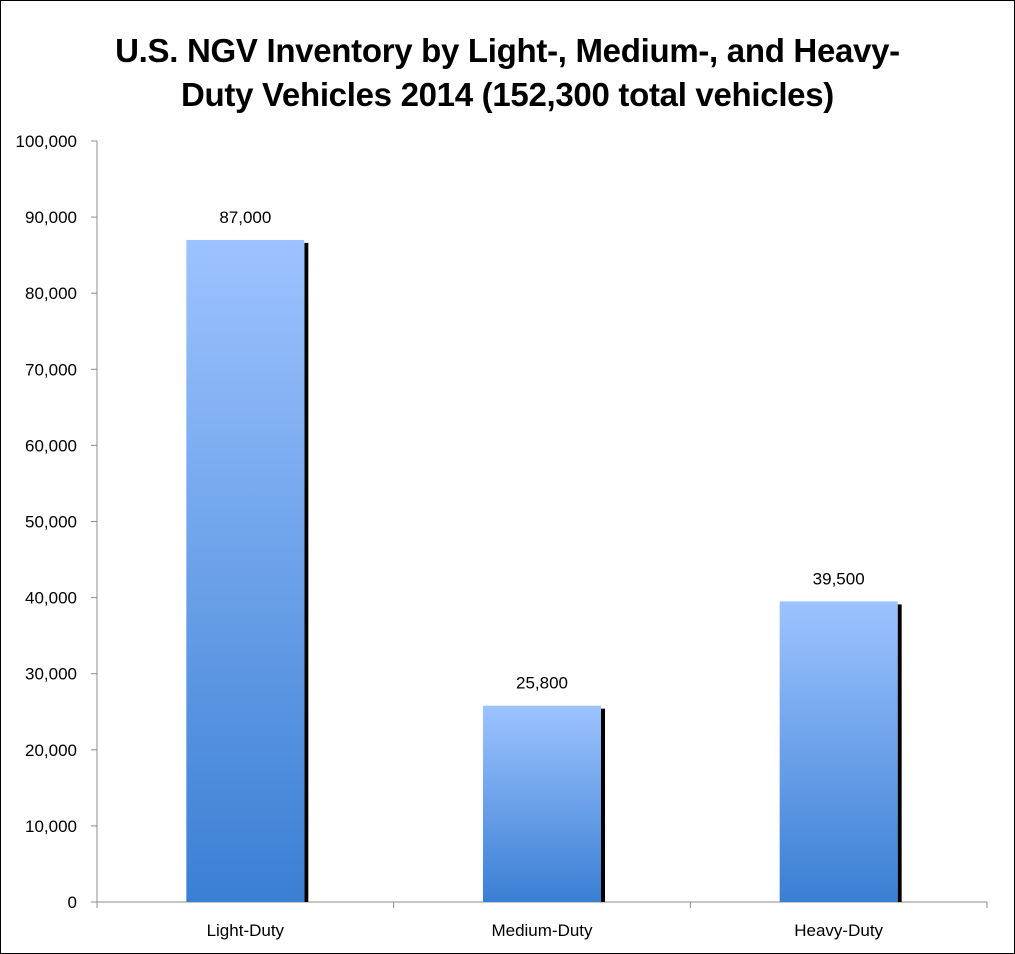 Image resolution: width=1015 pixels, height=954 pixels. What do you see at coordinates (51, 674) in the screenshot?
I see `y-tick-label: 30,000` at bounding box center [51, 674].